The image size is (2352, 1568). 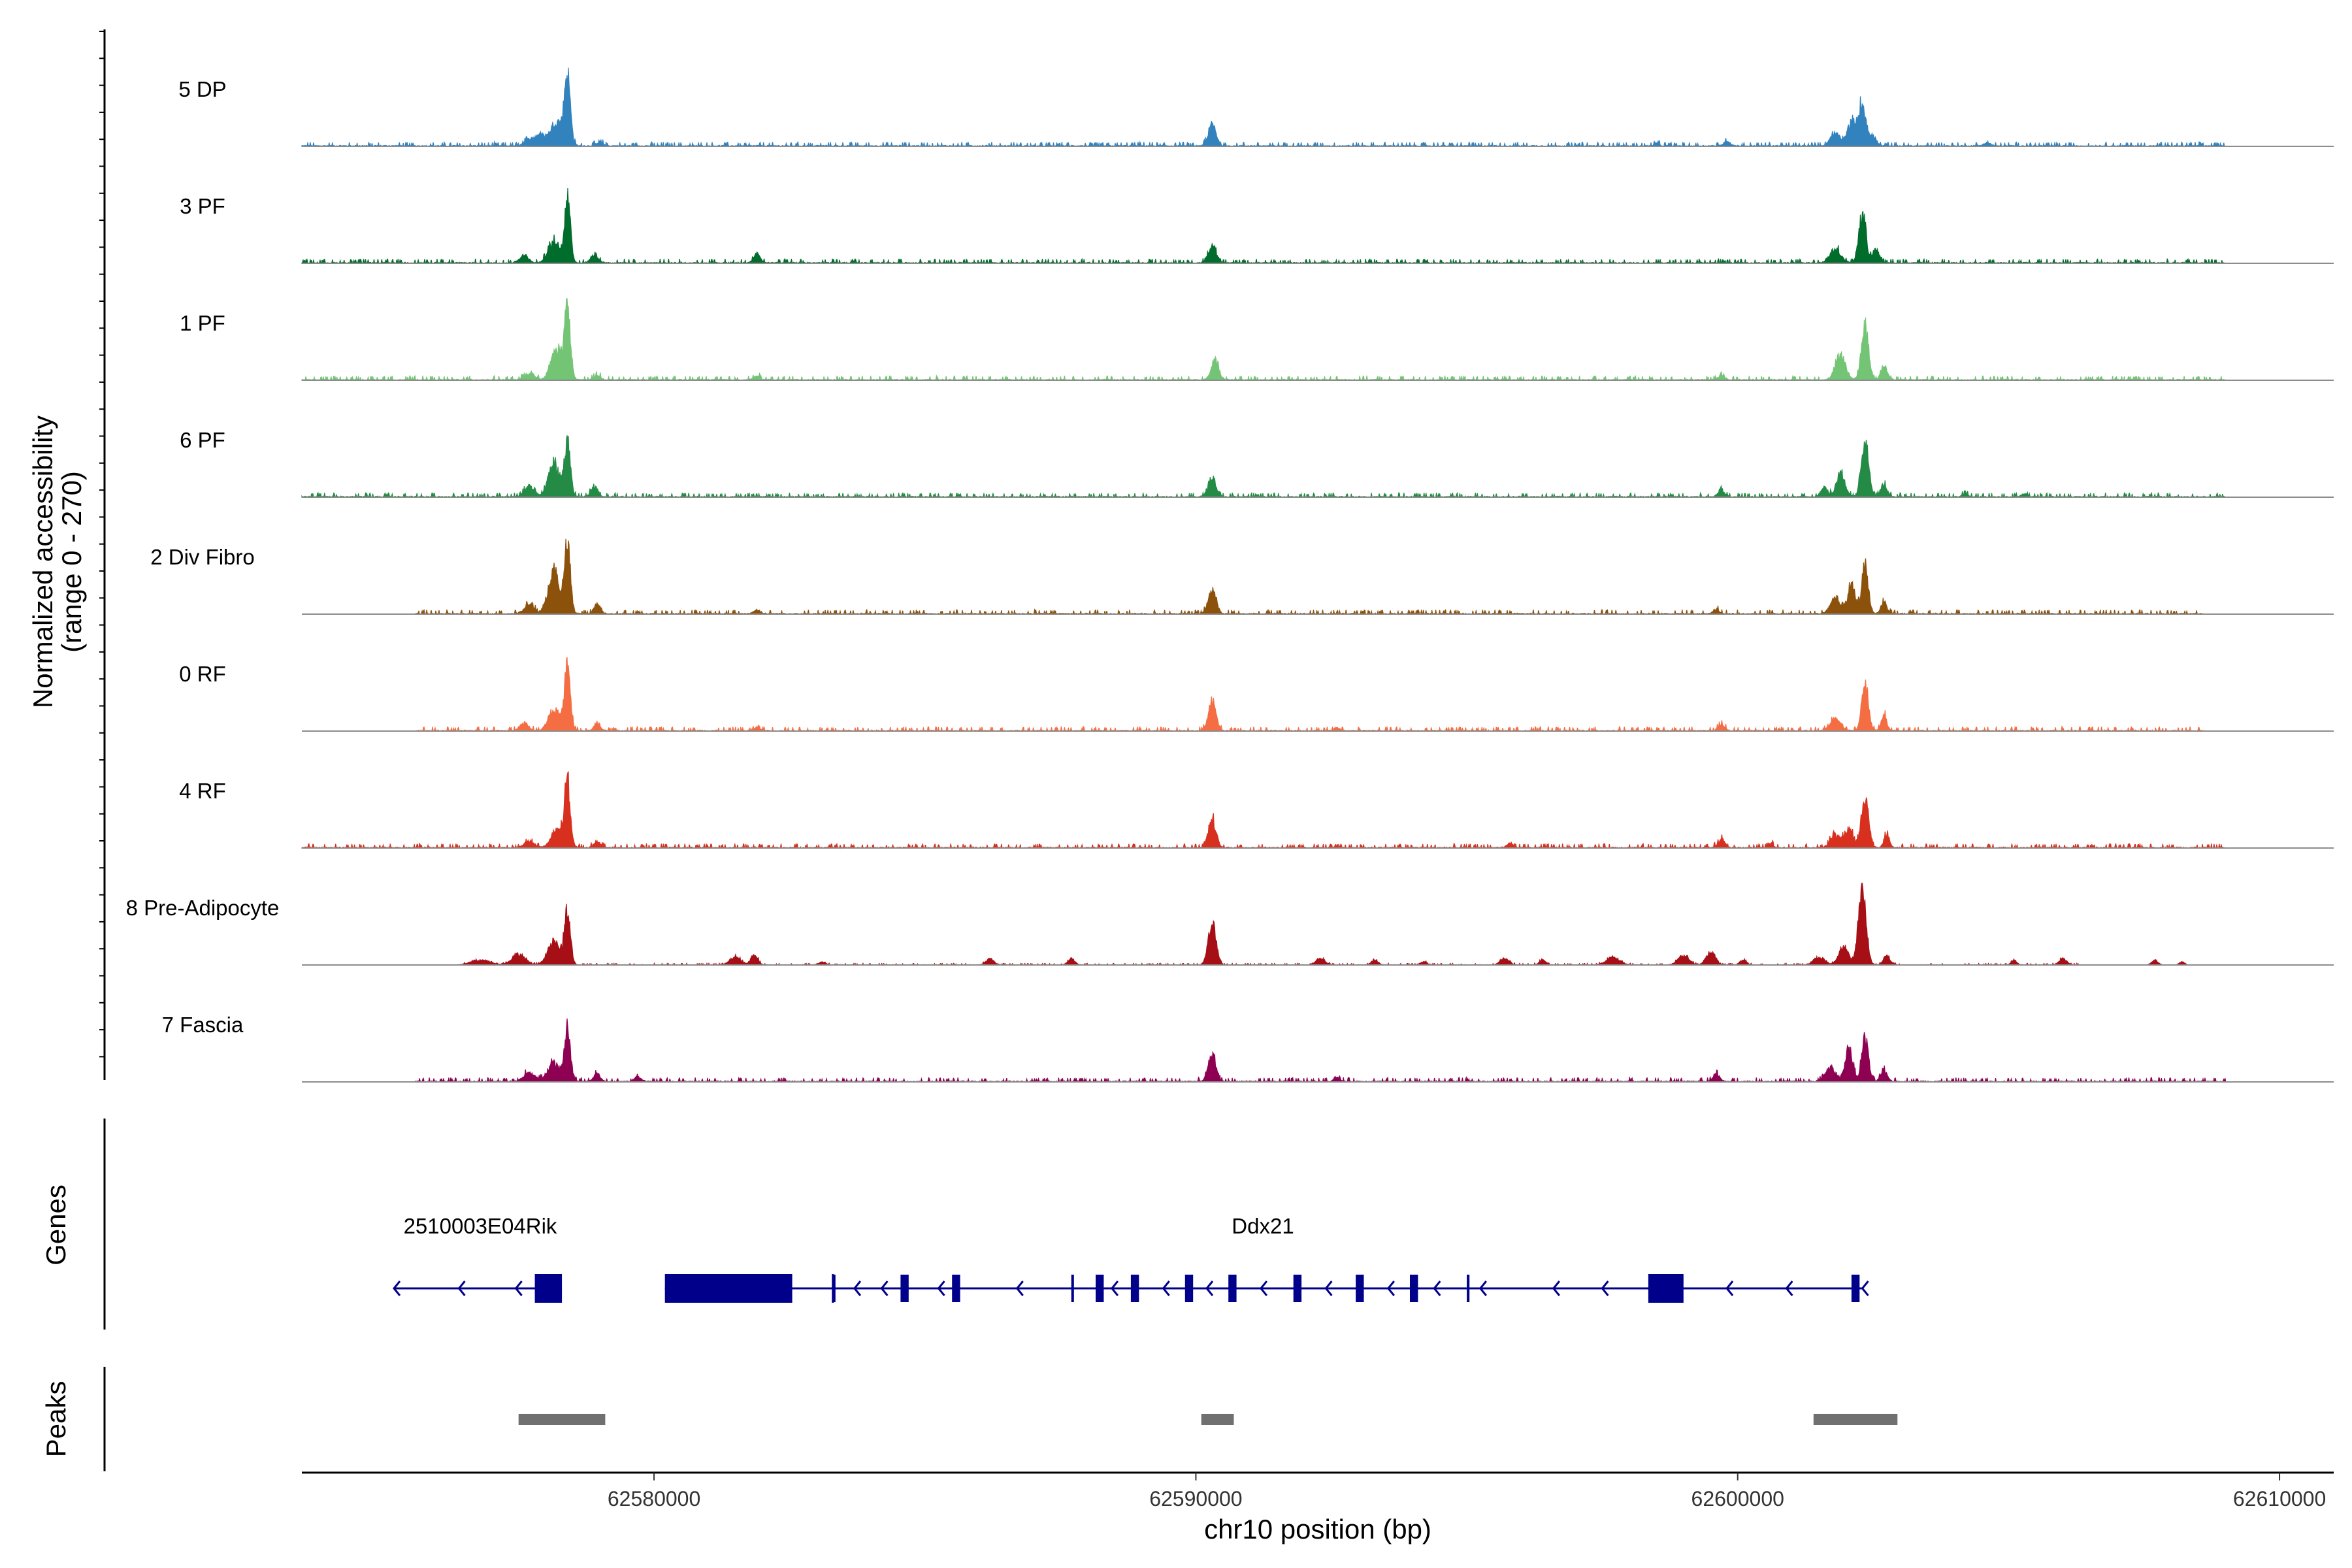 What do you see at coordinates (1131, 1258) in the screenshot?
I see `gene-annotations: 2510003E04Rik Ddx21` at bounding box center [1131, 1258].